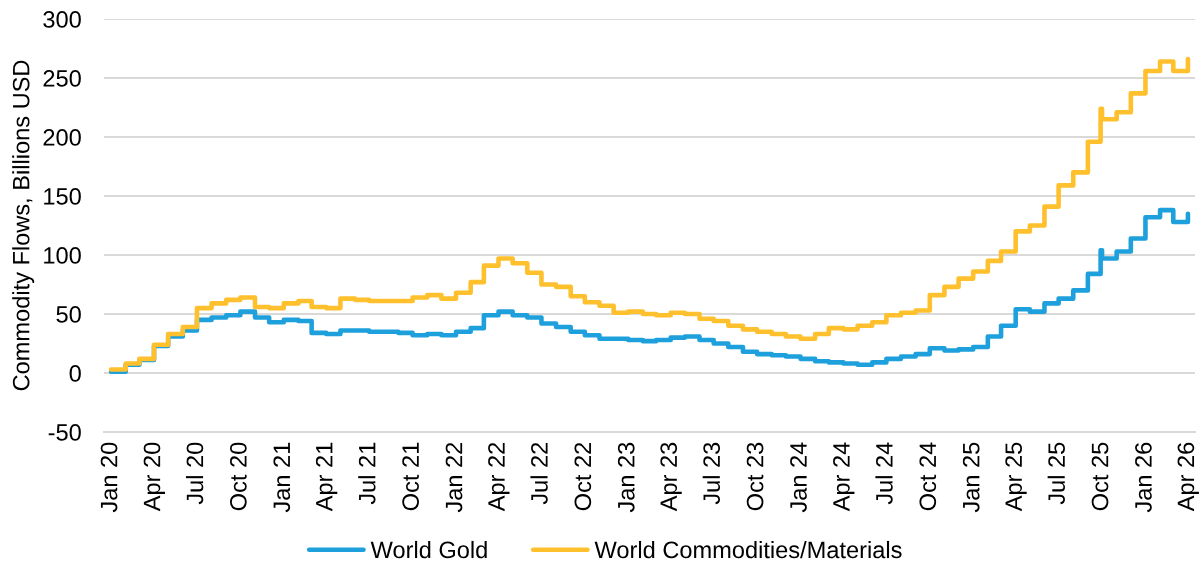 This screenshot has width=1202, height=569. I want to click on x-tick-label: Oct 21, so click(410, 476).